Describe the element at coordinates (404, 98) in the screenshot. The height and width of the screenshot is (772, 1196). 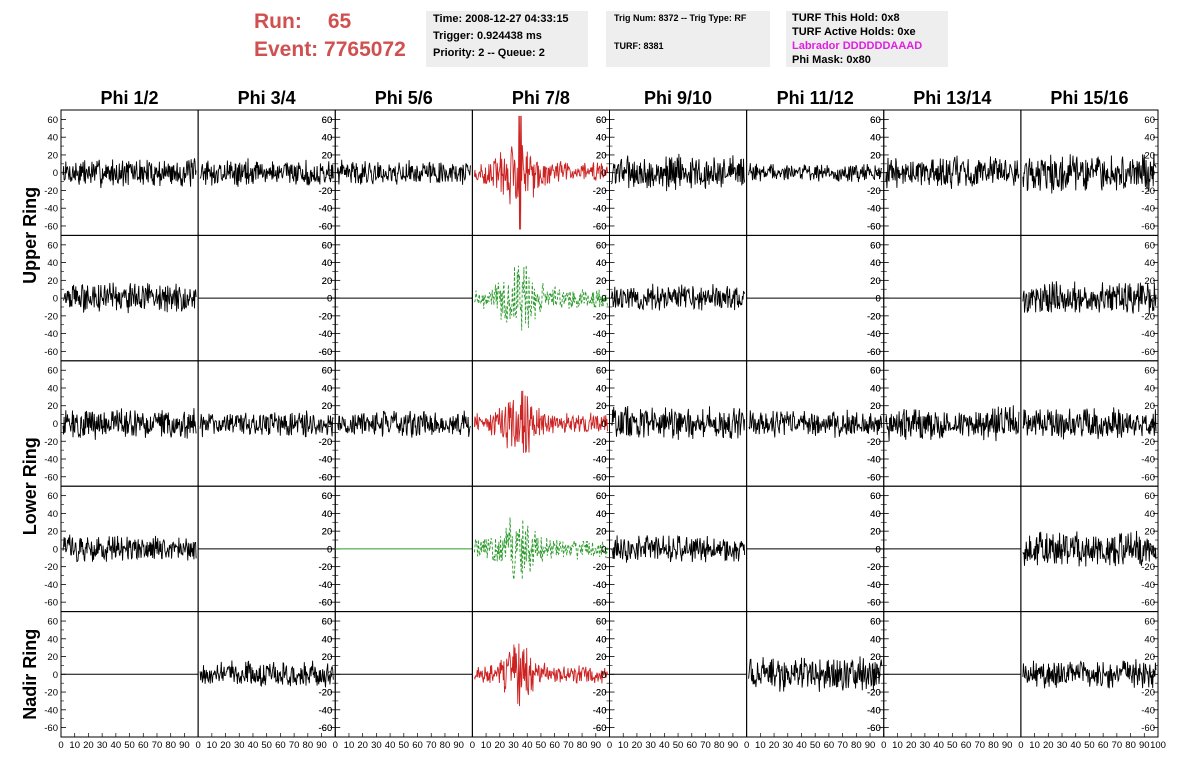
I see `column-label: Phi 5/6` at that location.